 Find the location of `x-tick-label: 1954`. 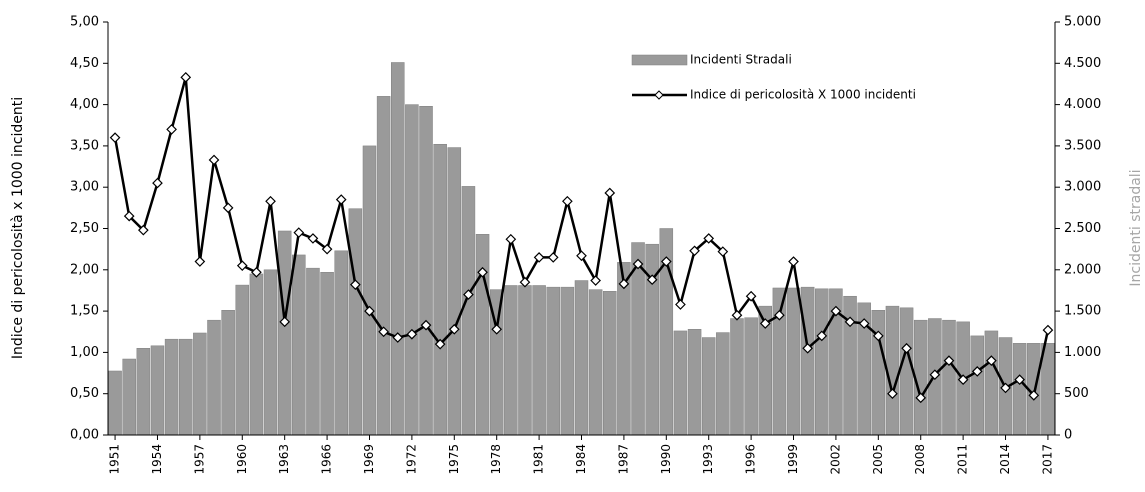

x-tick-label: 1954 is located at coordinates (157, 459).